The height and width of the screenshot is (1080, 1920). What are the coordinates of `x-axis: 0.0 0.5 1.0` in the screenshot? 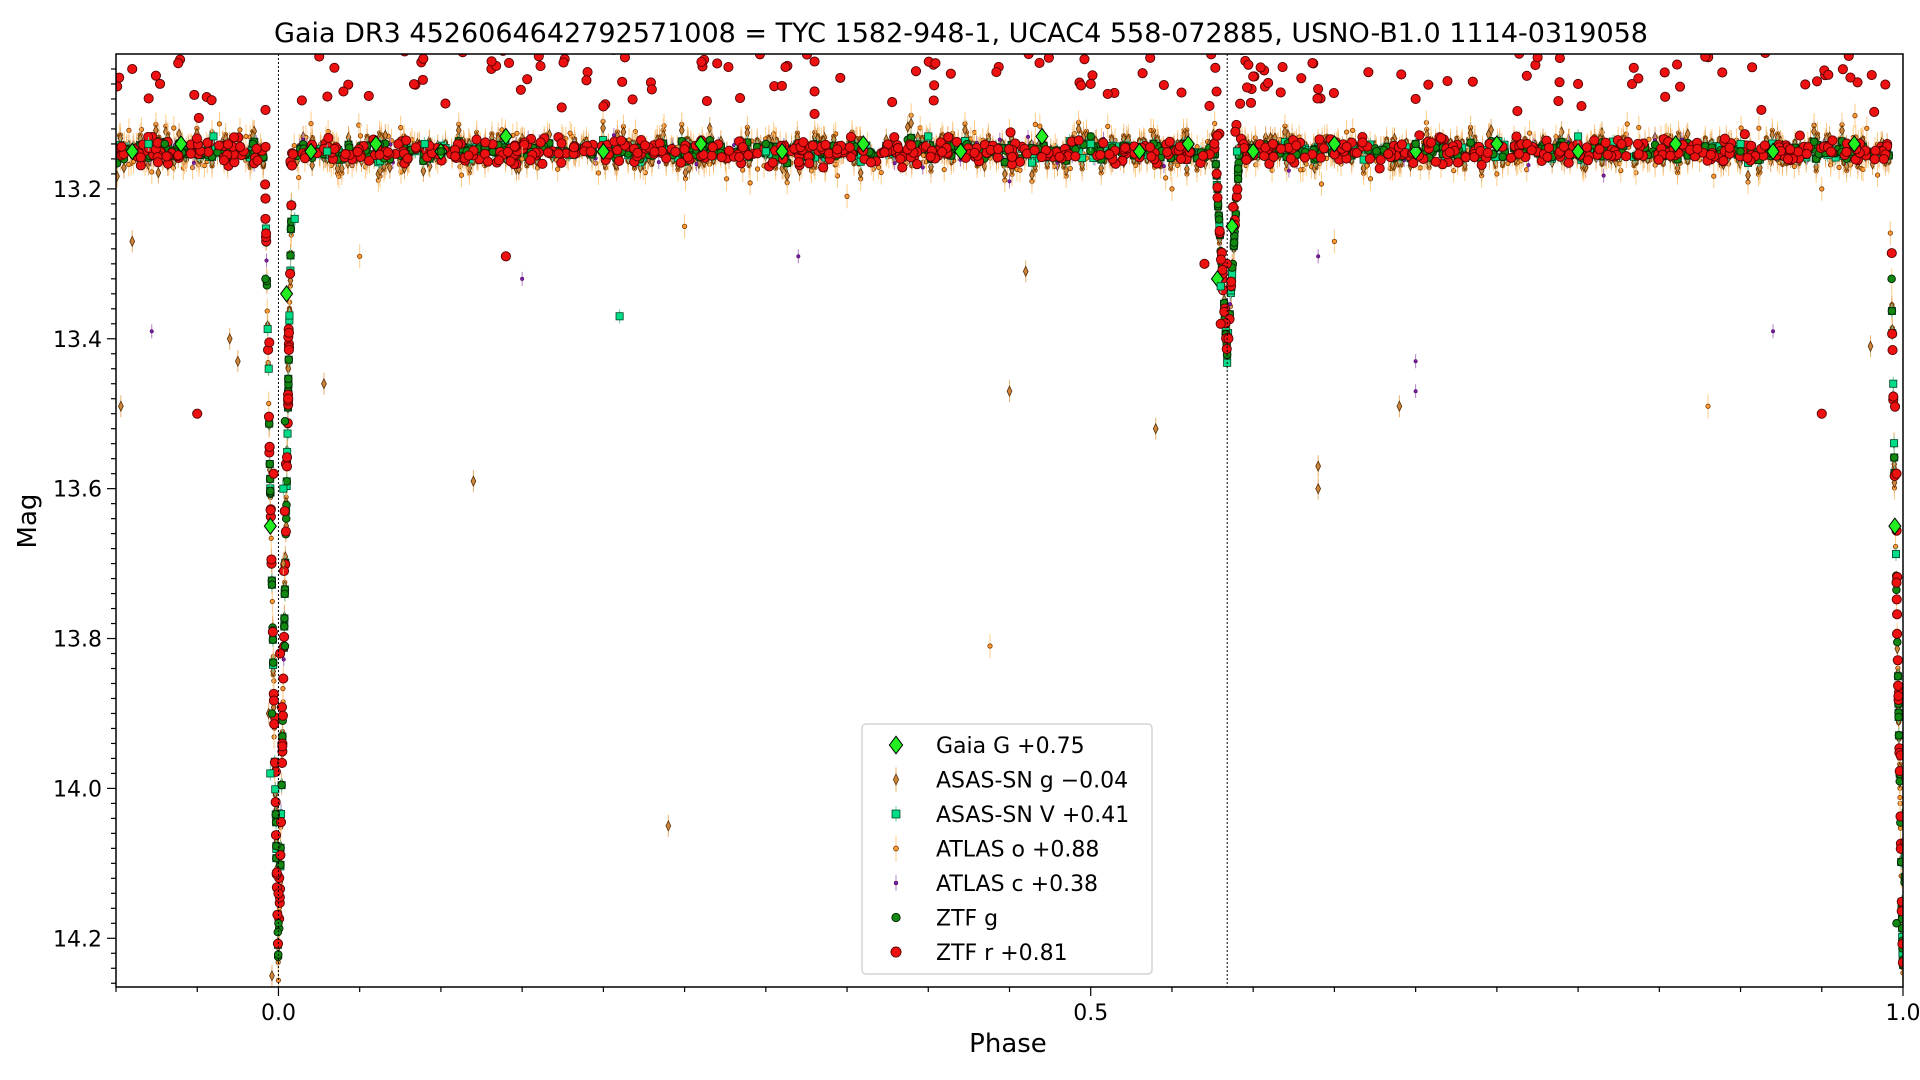 It's located at (1017, 1006).